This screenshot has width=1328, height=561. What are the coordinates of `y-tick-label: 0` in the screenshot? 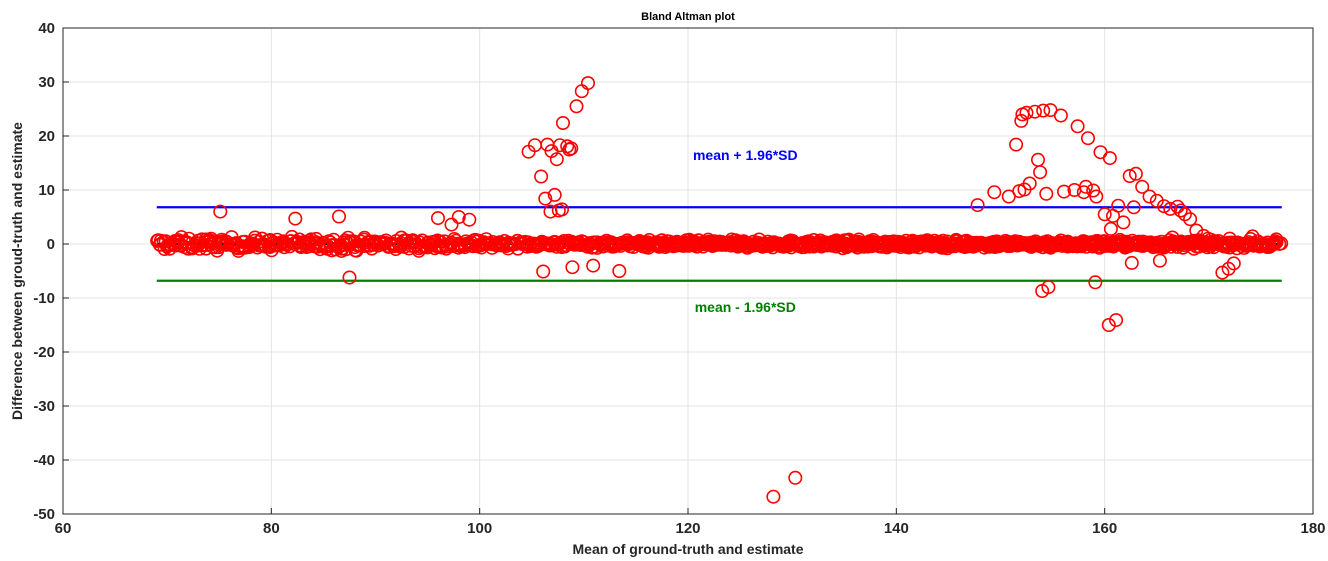 It's located at (51, 244).